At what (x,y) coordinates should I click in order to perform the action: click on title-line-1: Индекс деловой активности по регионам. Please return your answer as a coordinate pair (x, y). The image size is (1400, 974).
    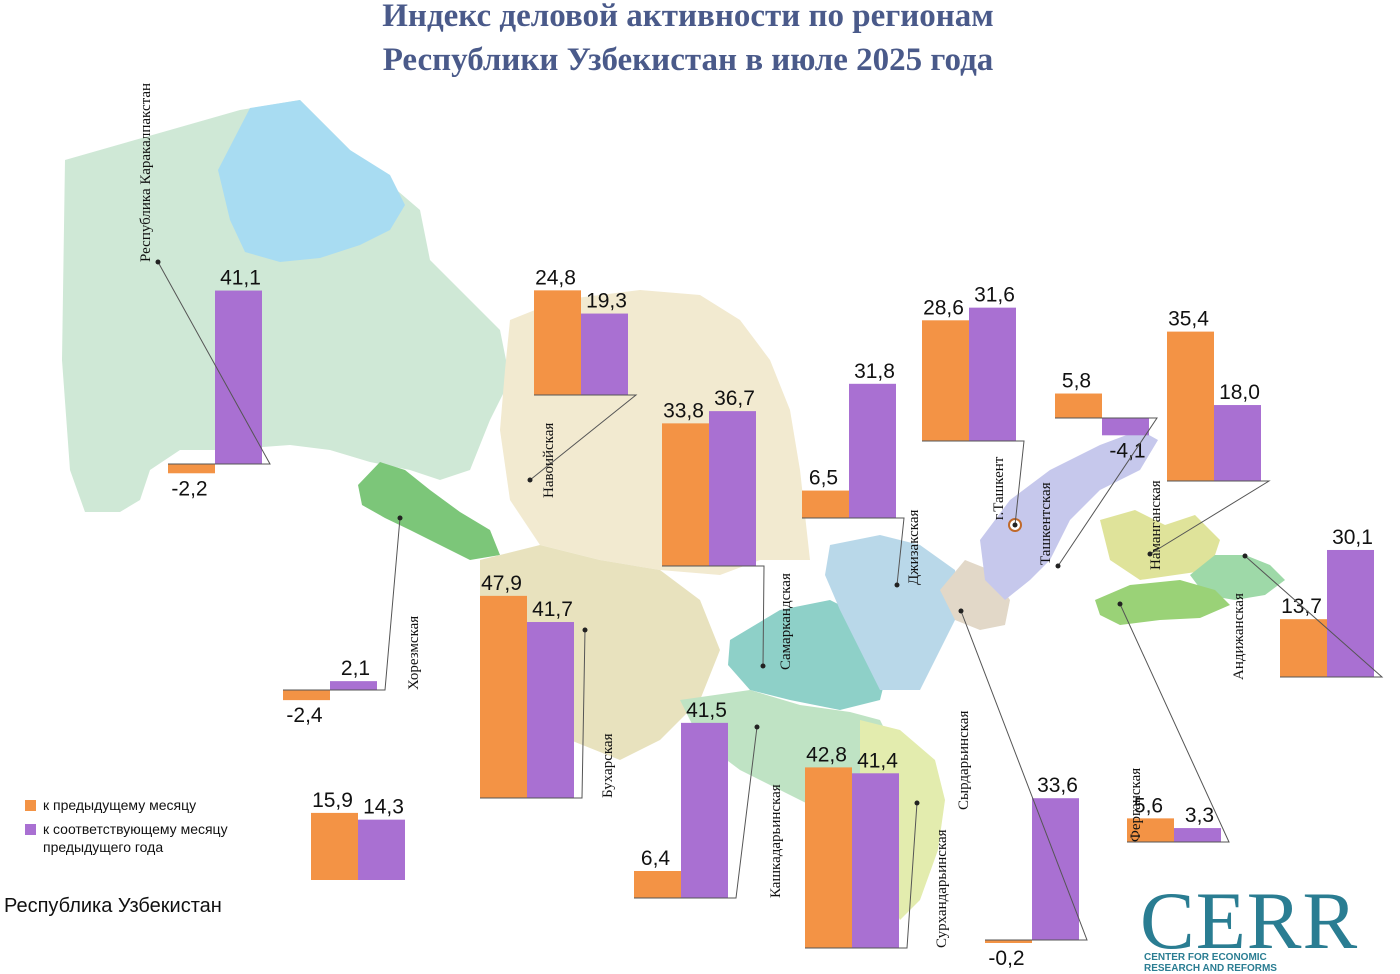
    Looking at the image, I should click on (687, 17).